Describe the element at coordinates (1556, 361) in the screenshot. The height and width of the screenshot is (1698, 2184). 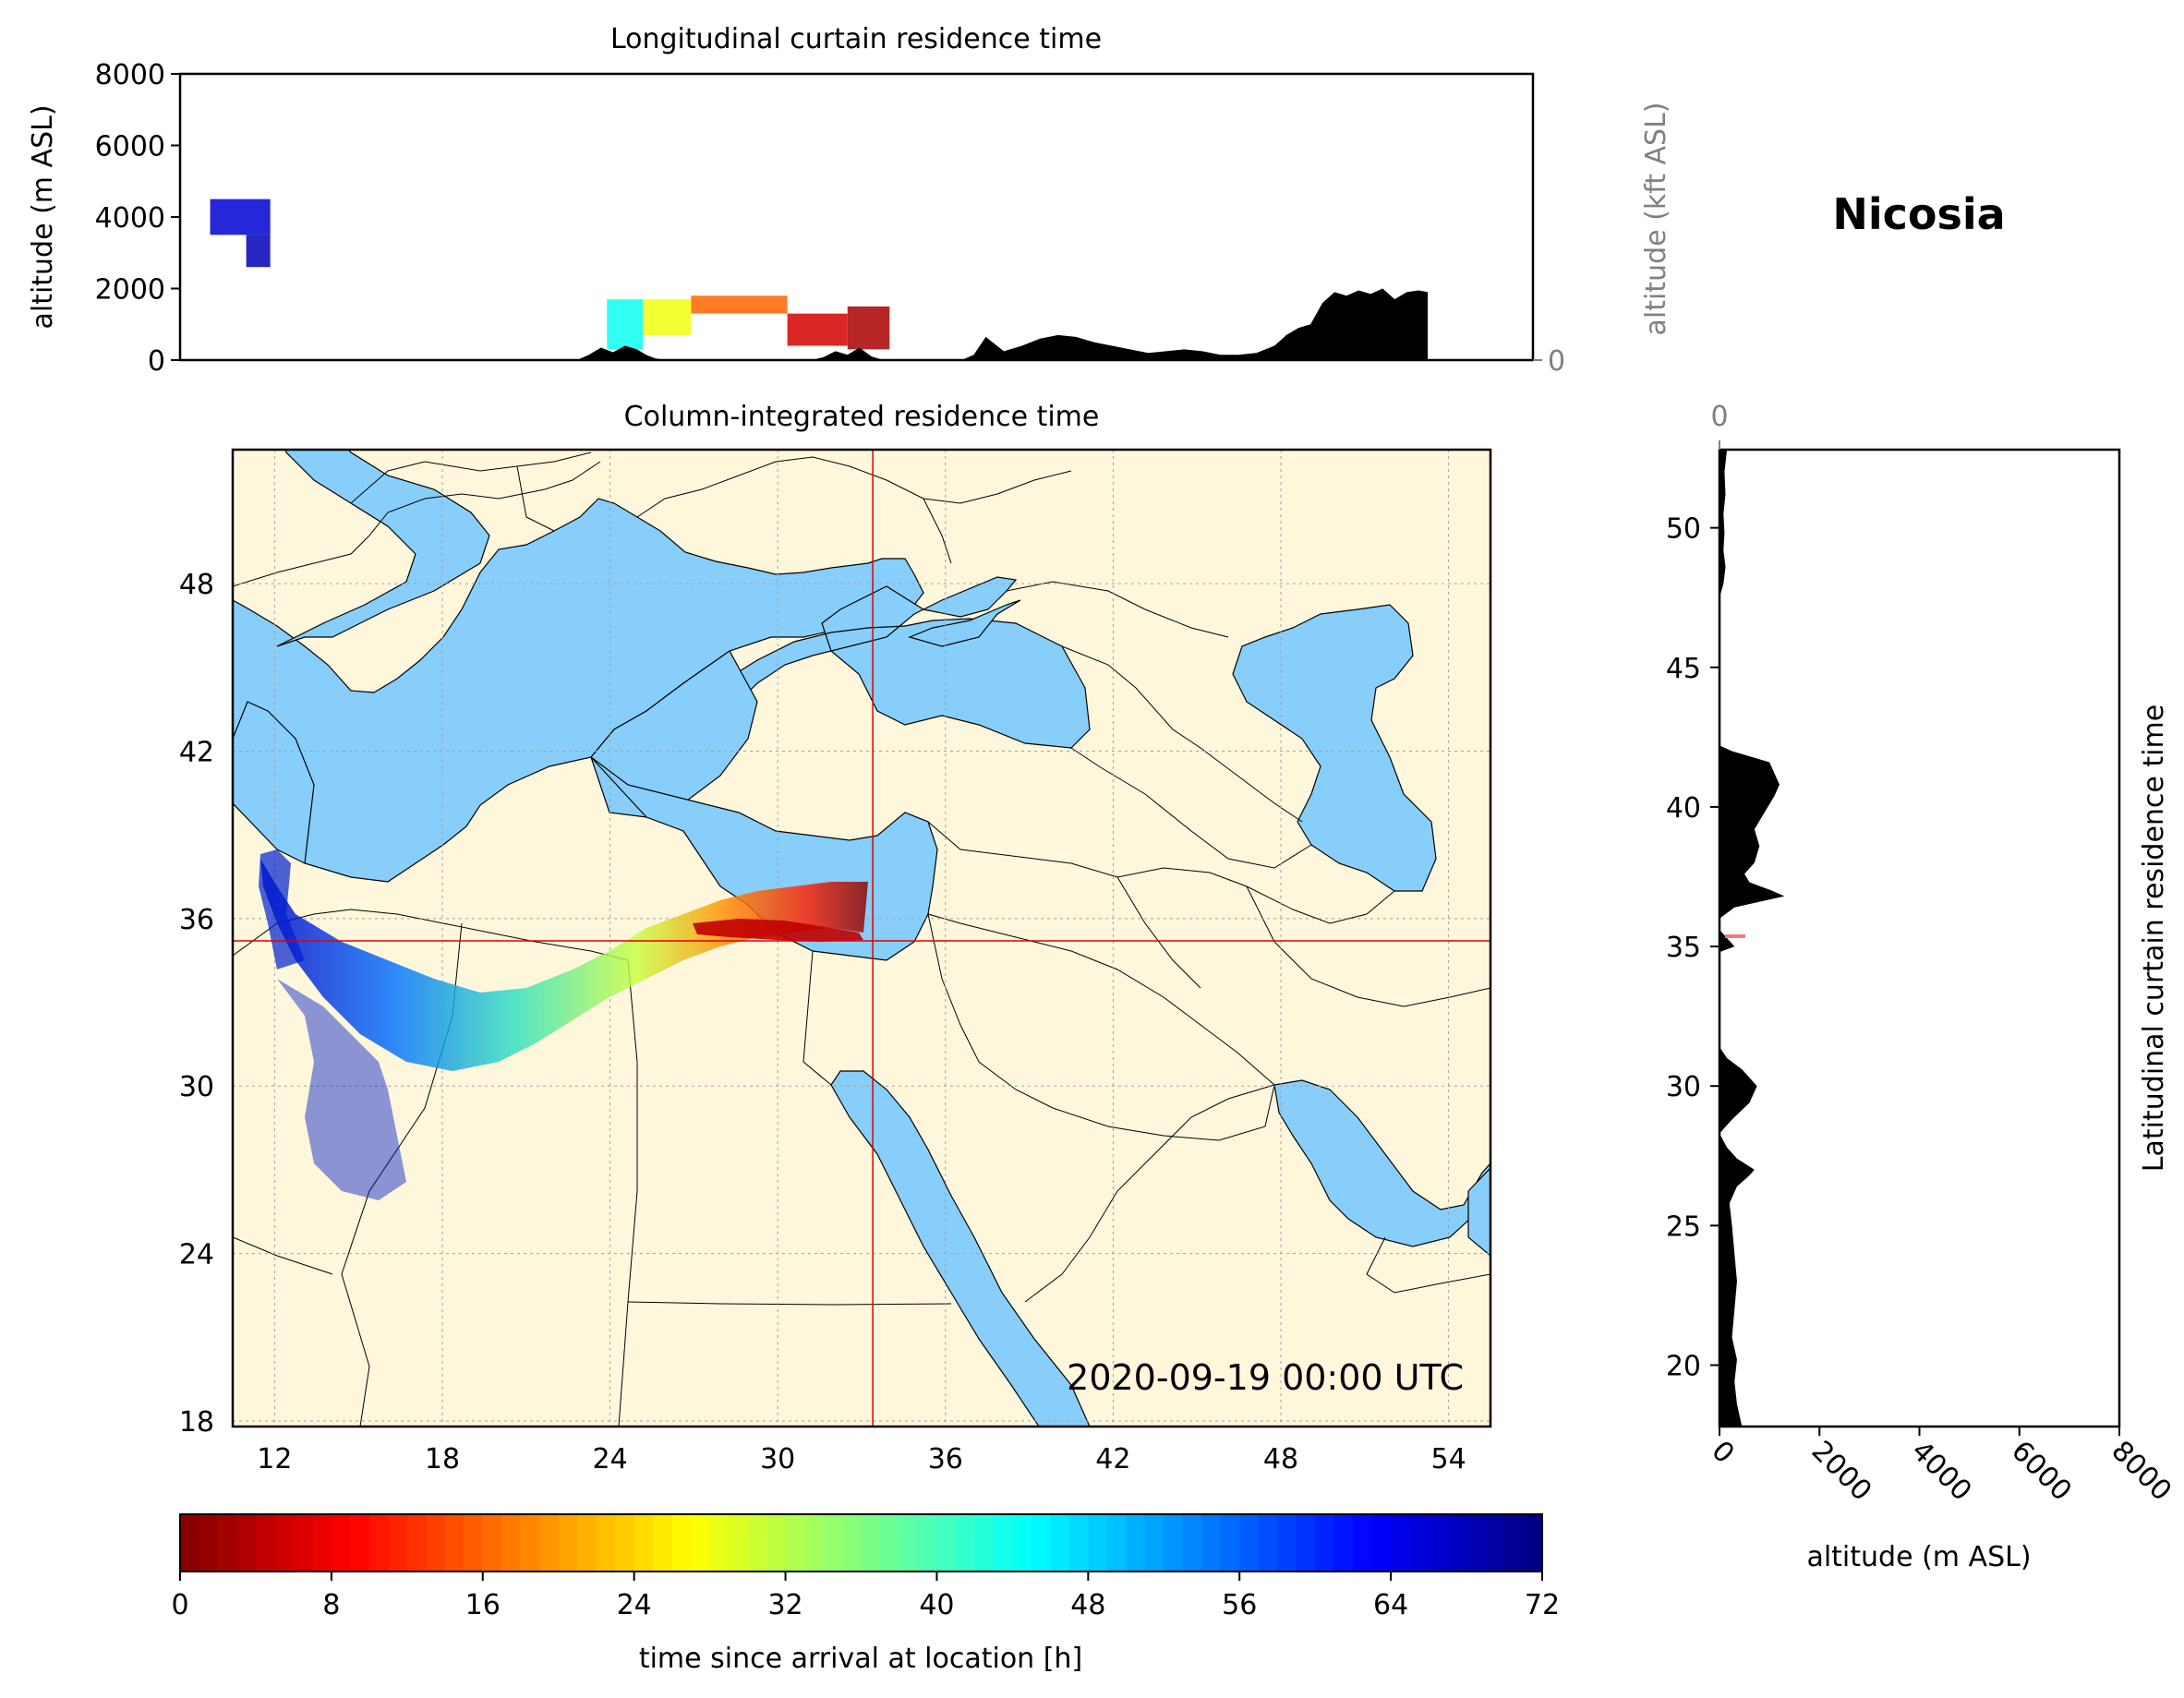
I see `top-ytick-right-label-0: 0` at that location.